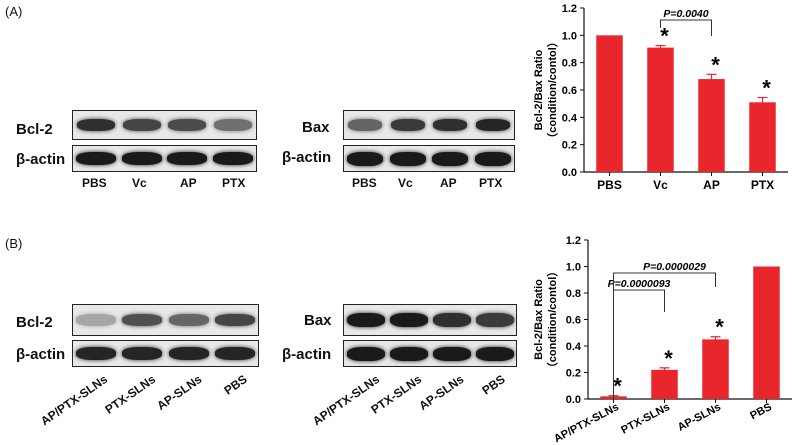 The image size is (800, 445). I want to click on x-tick-label: AP, so click(711, 185).